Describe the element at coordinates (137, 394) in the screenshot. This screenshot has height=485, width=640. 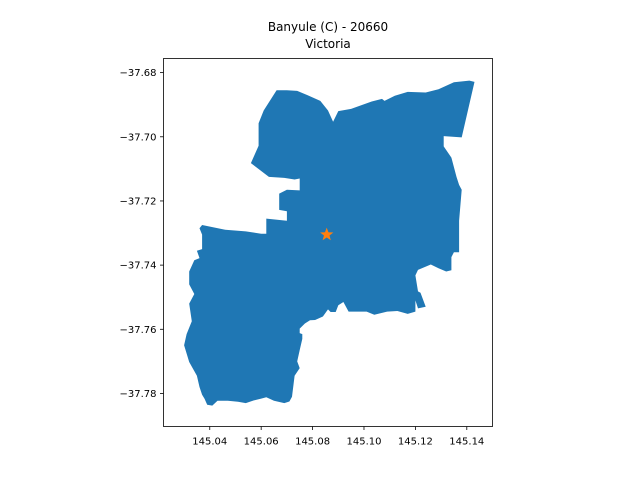
I see `y-tick-label: −37.78` at that location.